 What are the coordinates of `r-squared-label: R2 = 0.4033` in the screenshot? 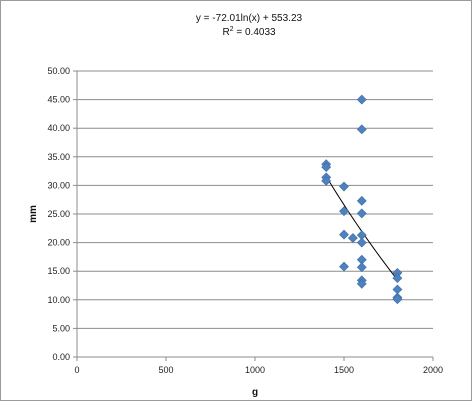 It's located at (249, 32).